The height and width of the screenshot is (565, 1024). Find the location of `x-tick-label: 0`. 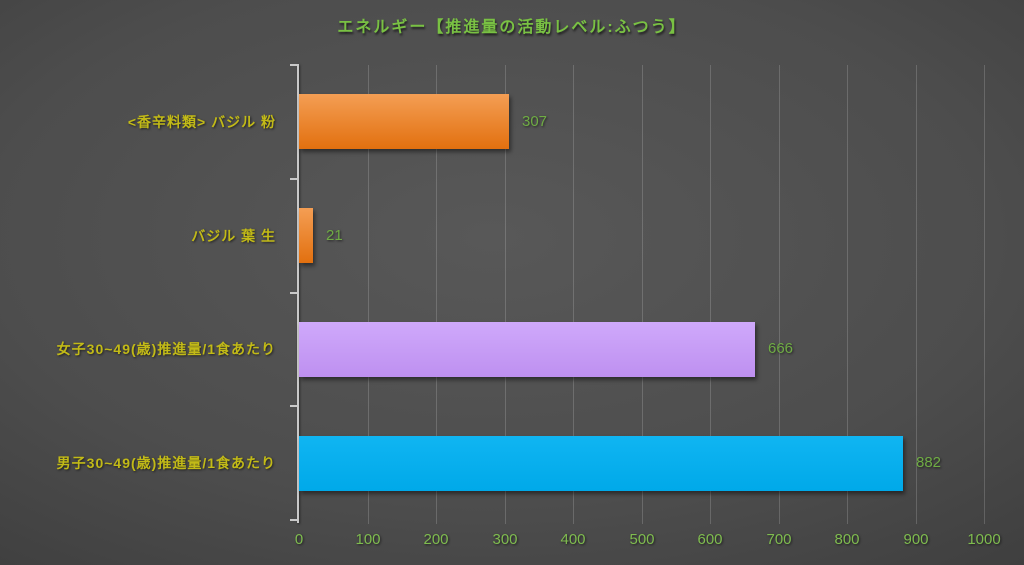

x-tick-label: 0 is located at coordinates (299, 539).